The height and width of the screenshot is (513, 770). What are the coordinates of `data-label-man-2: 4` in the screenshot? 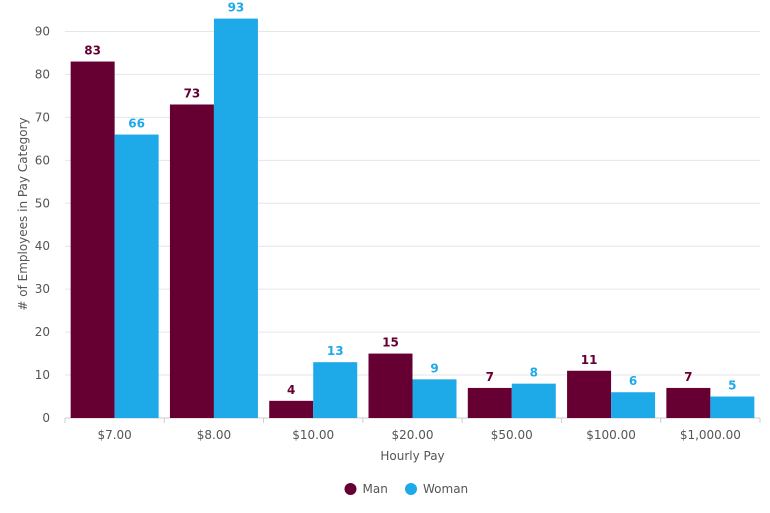 It's located at (291, 390).